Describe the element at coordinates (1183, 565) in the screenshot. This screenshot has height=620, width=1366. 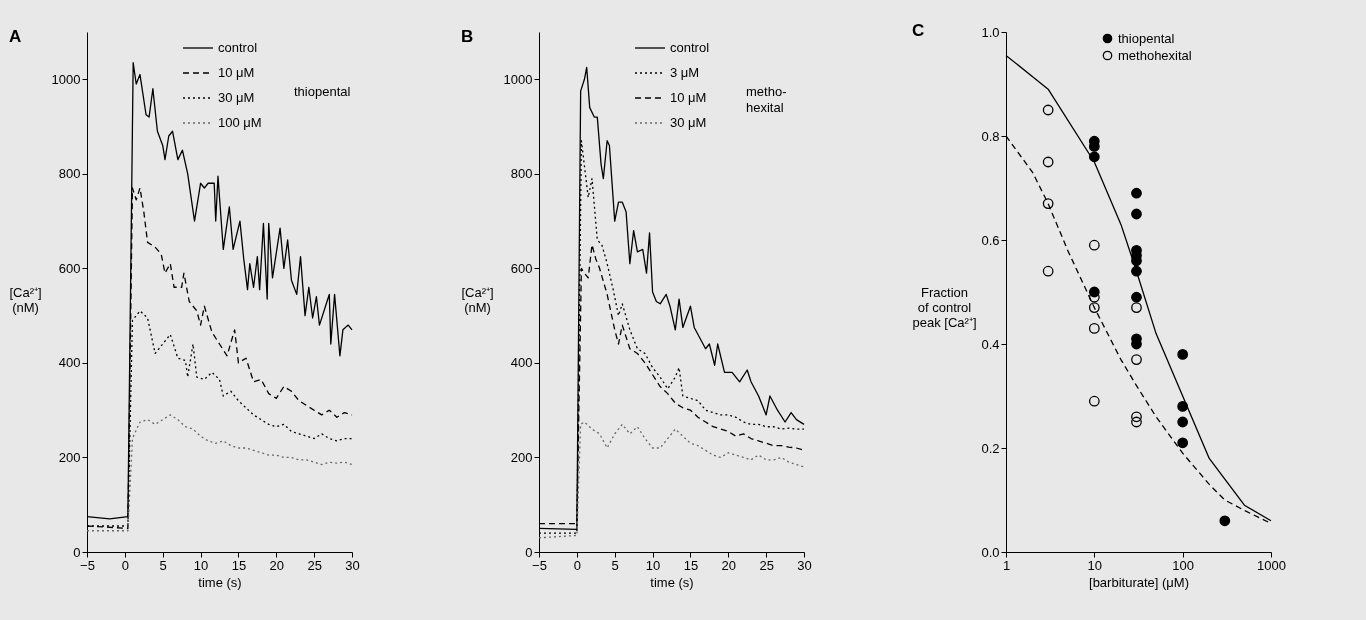
I see `x-tick-label: 100` at that location.